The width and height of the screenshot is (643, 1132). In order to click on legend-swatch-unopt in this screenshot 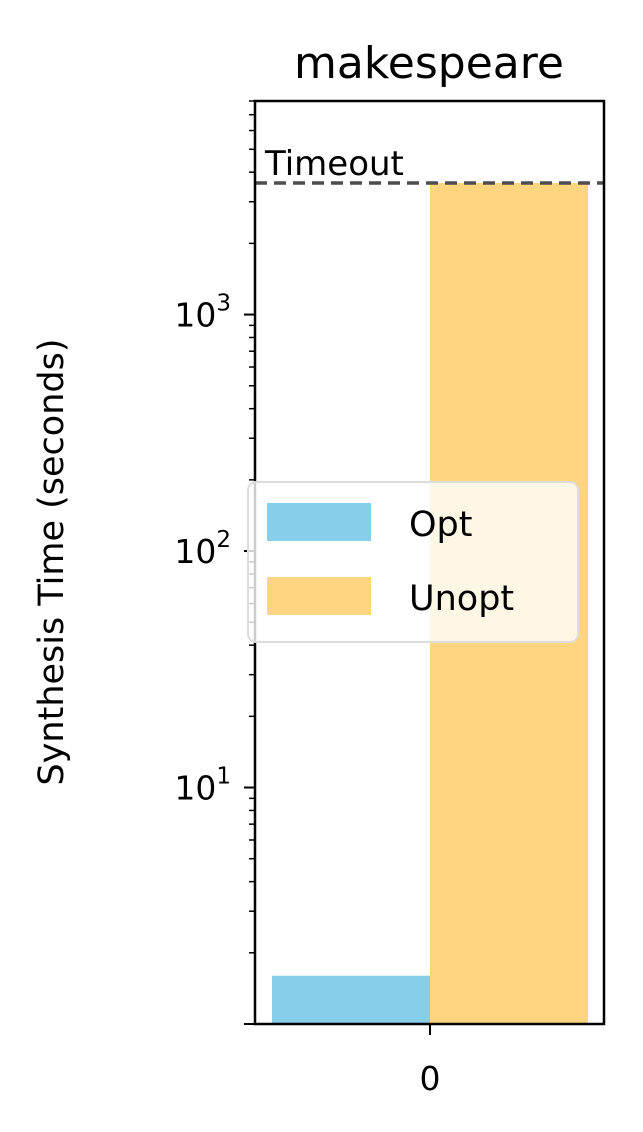, I will do `click(319, 596)`.